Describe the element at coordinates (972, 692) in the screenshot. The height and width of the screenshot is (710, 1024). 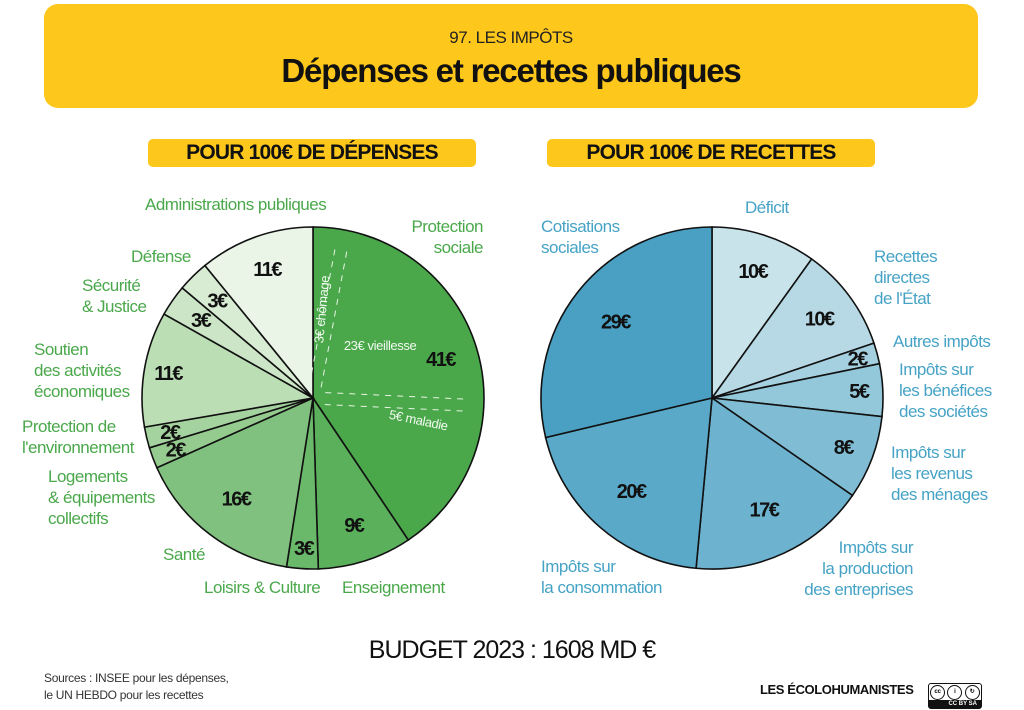
I see `share-alike-icon: ↻` at that location.